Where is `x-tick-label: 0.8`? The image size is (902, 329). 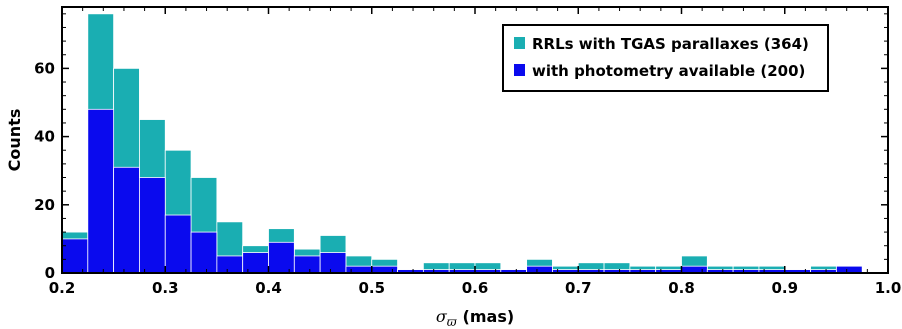 x-tick-label: 0.8 is located at coordinates (681, 288).